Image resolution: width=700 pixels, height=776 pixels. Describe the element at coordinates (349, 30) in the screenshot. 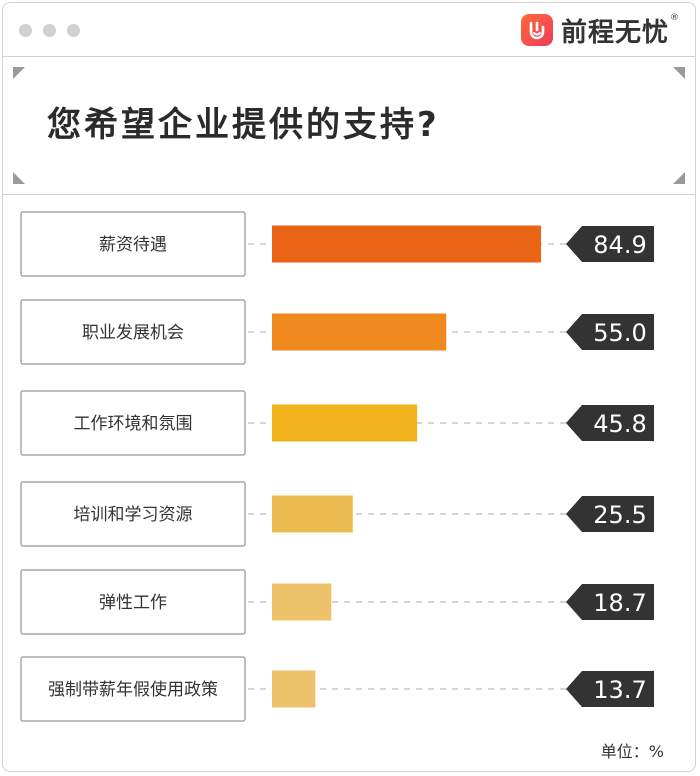

I see `window-titlebar: 前程无忧 ®` at that location.